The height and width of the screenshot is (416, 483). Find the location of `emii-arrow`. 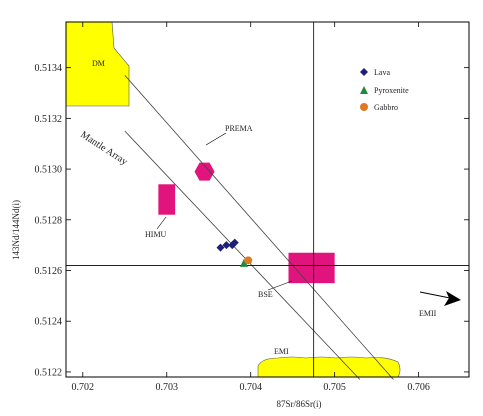

emii-arrow is located at coordinates (440, 298).